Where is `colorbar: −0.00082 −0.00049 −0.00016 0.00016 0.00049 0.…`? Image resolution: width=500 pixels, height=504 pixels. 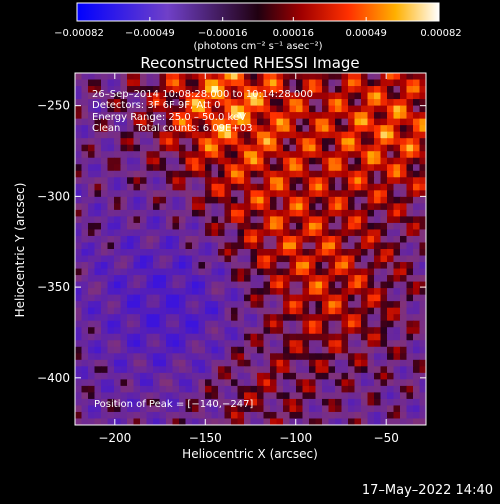
colorbar: −0.00082 −0.00049 −0.00016 0.00016 0.00049 0.… is located at coordinates (258, 27).